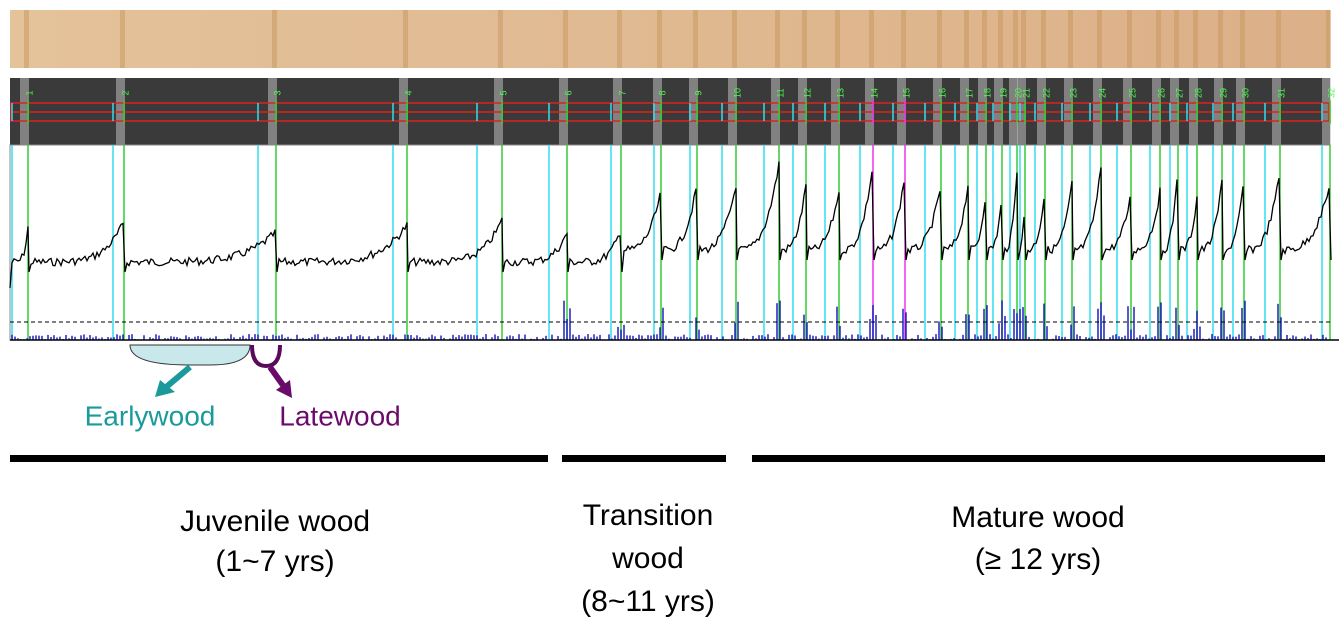 Image resolution: width=1339 pixels, height=631 pixels. I want to click on ring-number: 23, so click(1073, 93).